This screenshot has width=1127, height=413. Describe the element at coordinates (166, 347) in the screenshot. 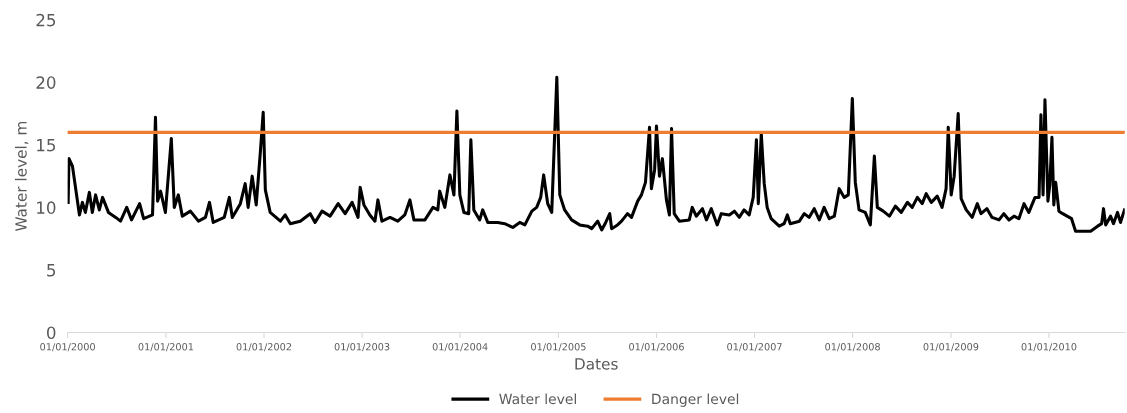

I see `x-tick-label: 01/01/2001` at that location.